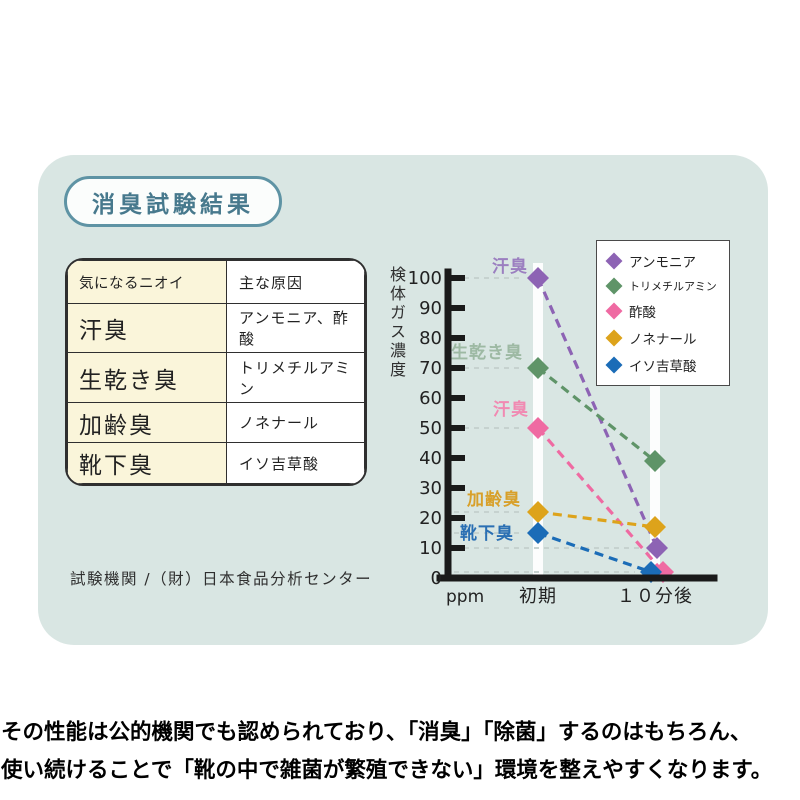  Describe the element at coordinates (655, 596) in the screenshot. I see `x-category-label: １０分後` at that location.